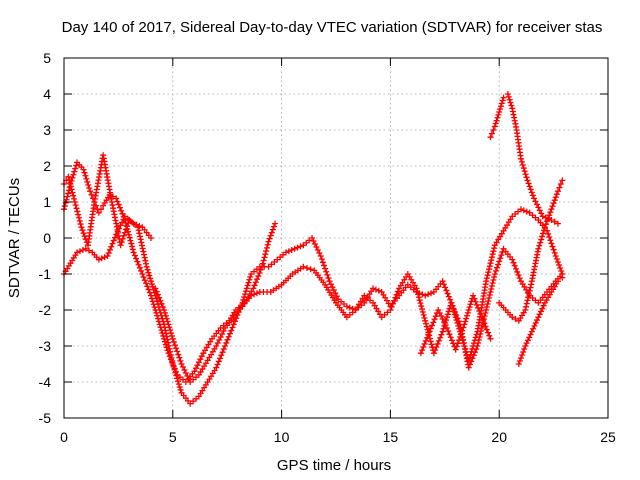 This screenshot has height=480, width=640. I want to click on y-tick-label: 4, so click(47, 94).